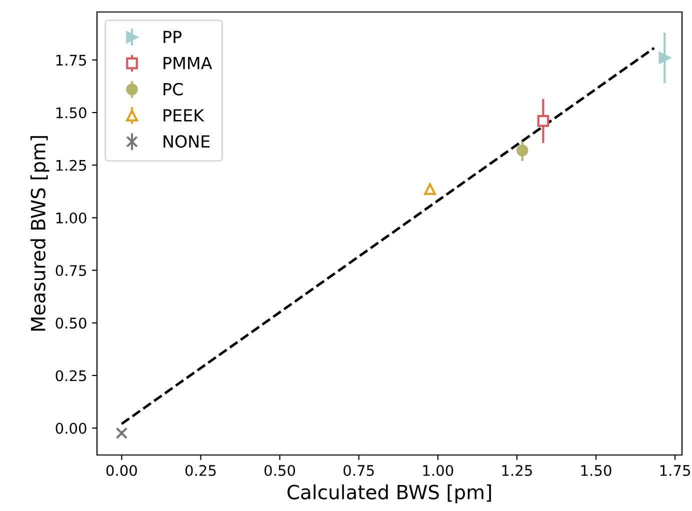  I want to click on x-tick-label: 0.75, so click(359, 470).